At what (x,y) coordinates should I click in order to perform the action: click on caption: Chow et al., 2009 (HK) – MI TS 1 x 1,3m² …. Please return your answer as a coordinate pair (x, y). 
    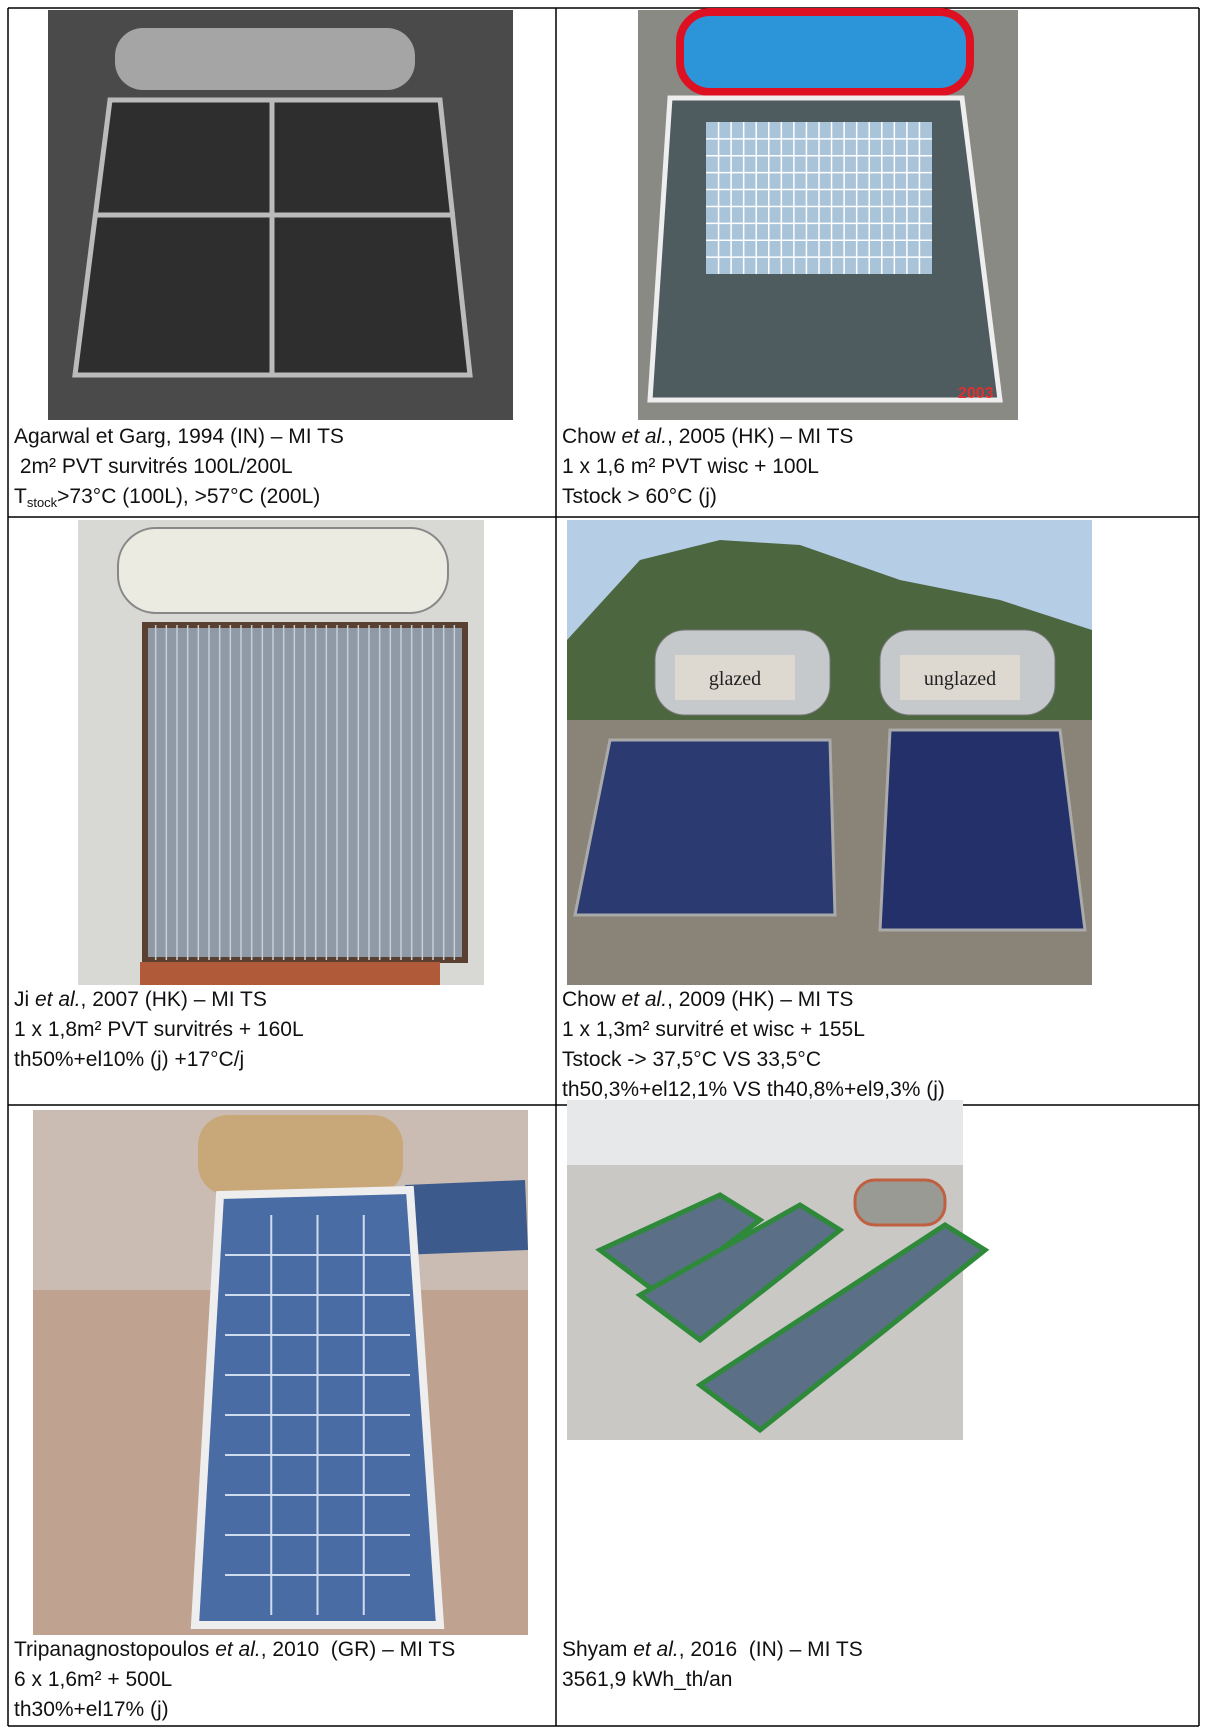
    Looking at the image, I should click on (753, 1045).